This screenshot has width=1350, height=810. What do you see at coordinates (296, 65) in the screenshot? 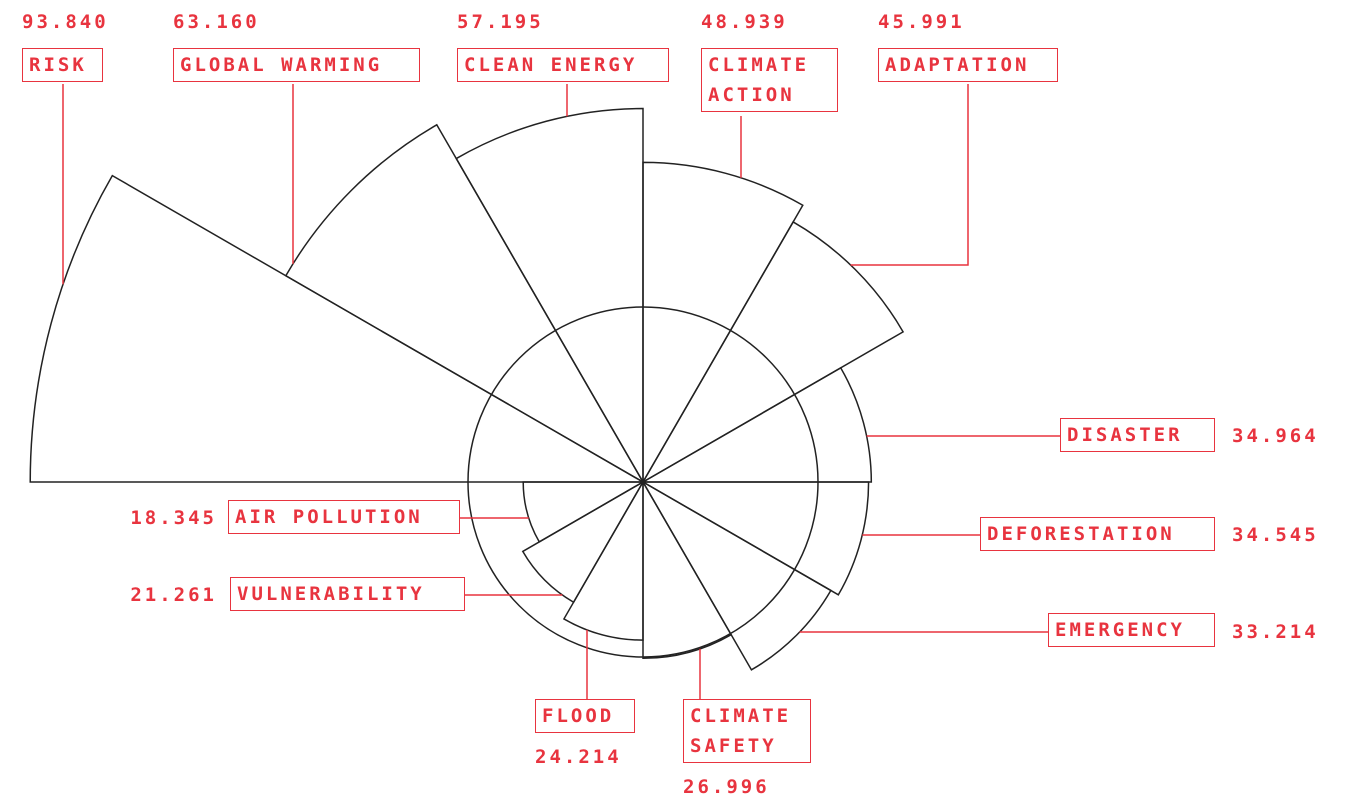
I see `category-label: GLOBAL WARMING` at bounding box center [296, 65].